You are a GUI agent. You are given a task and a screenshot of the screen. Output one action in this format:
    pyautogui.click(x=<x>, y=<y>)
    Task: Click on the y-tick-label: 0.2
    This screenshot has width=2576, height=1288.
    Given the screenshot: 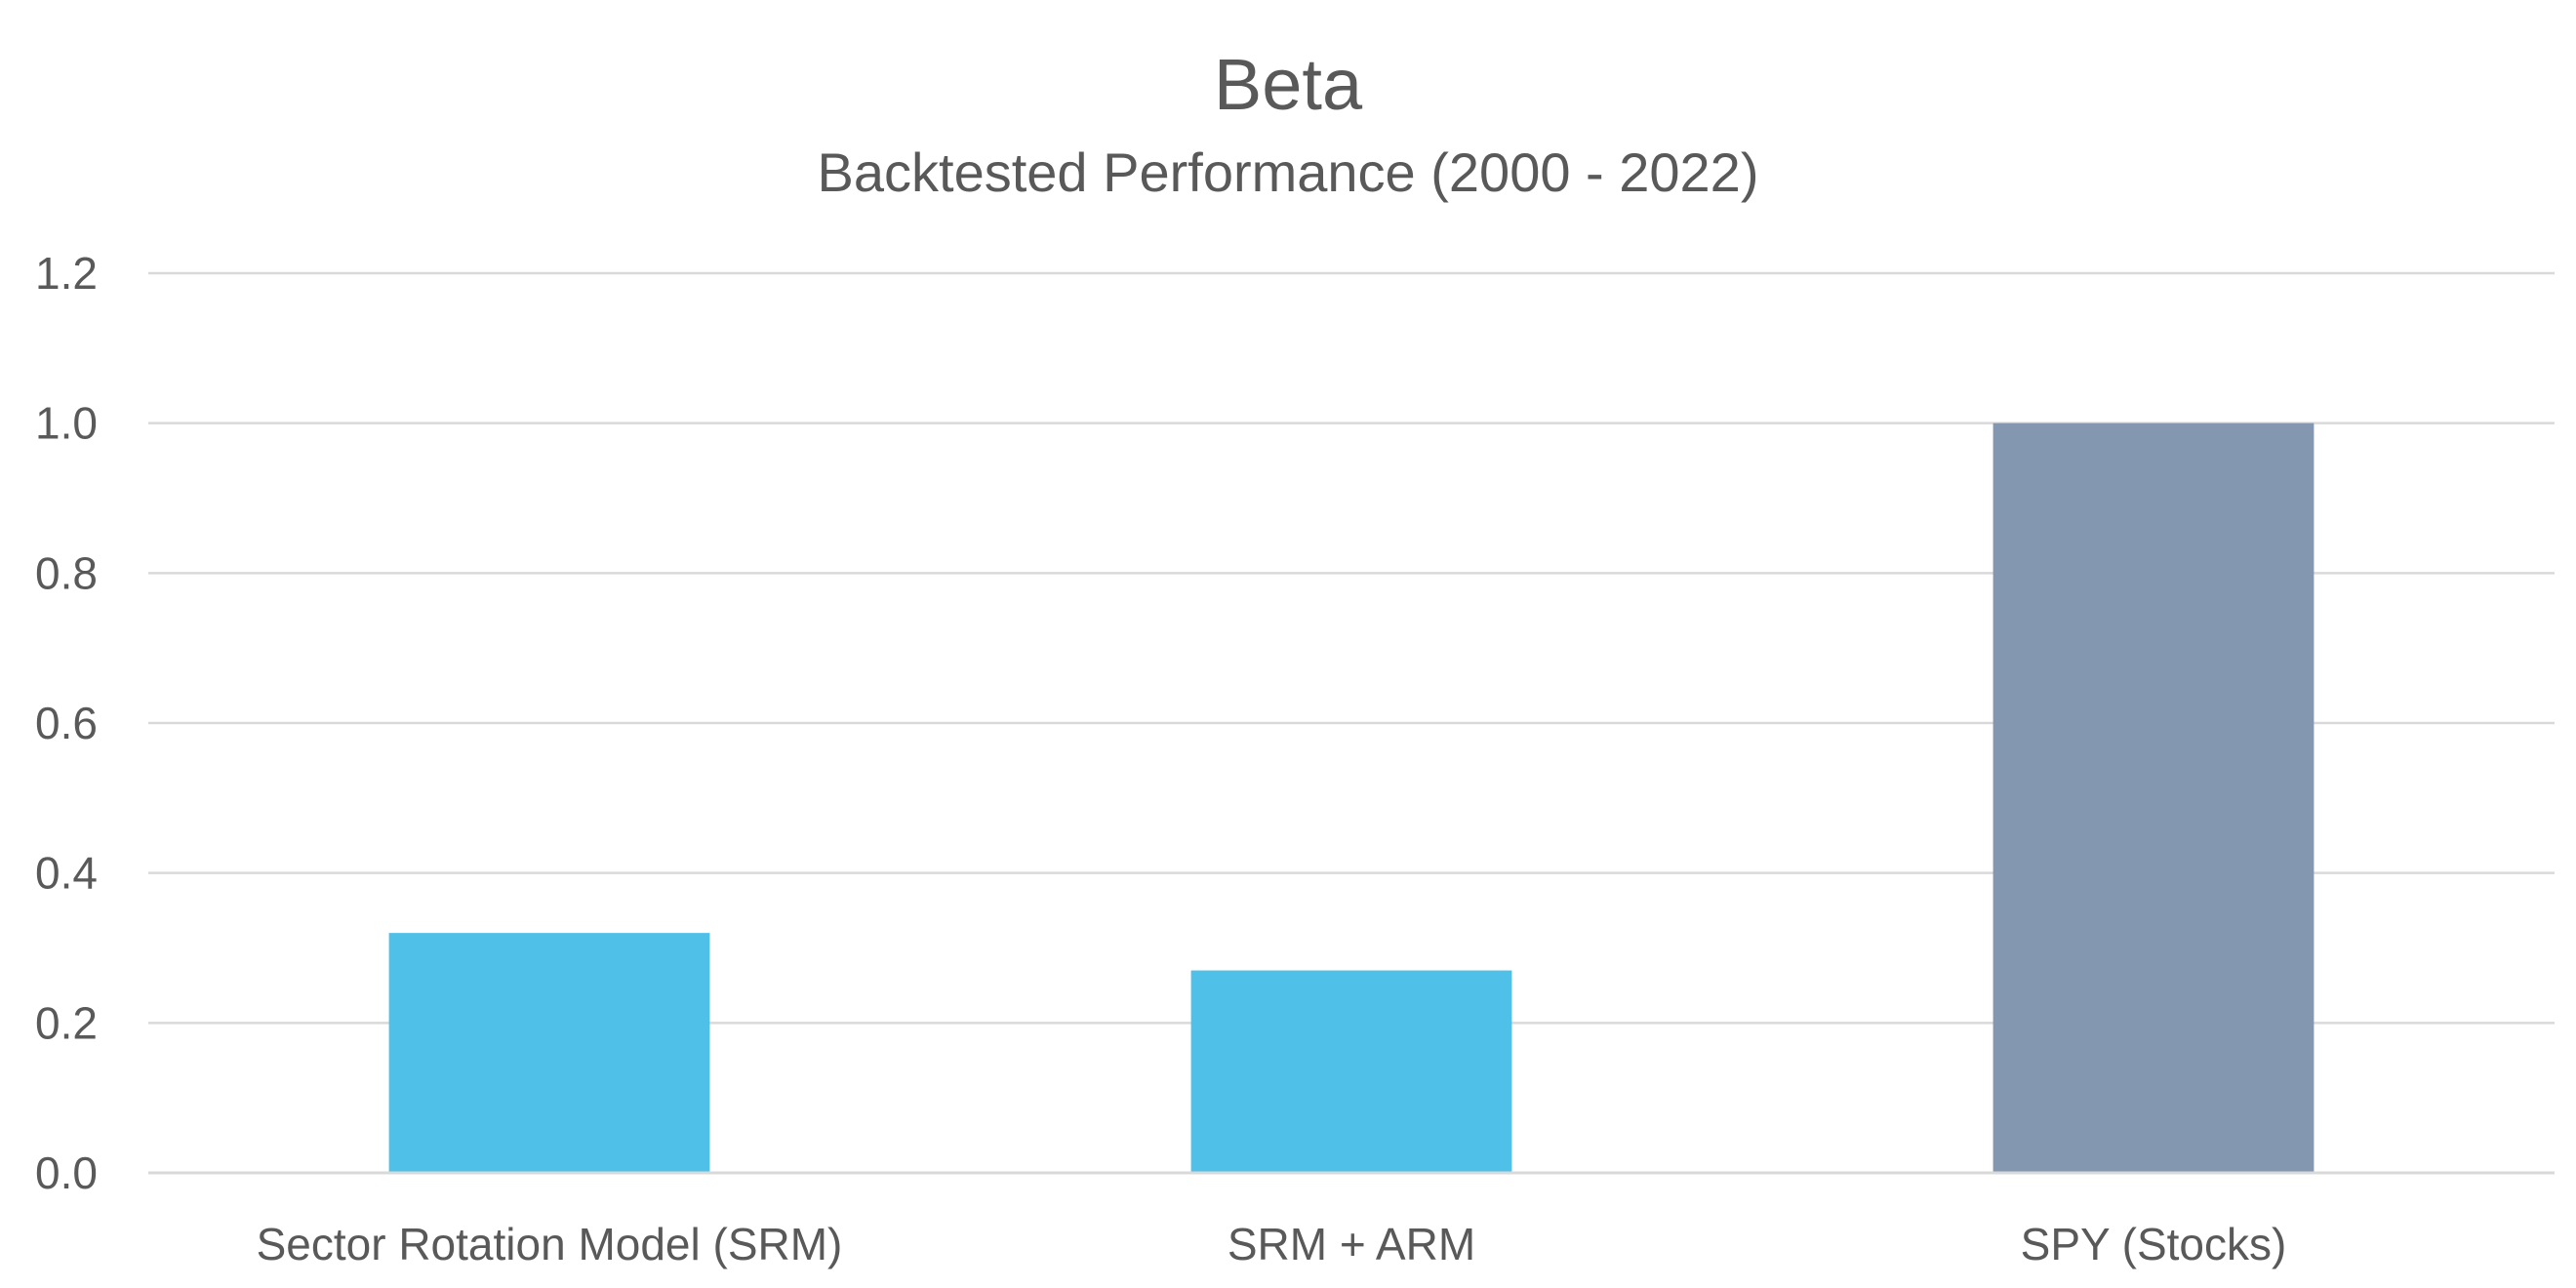 What is the action you would take?
    pyautogui.click(x=66, y=1022)
    